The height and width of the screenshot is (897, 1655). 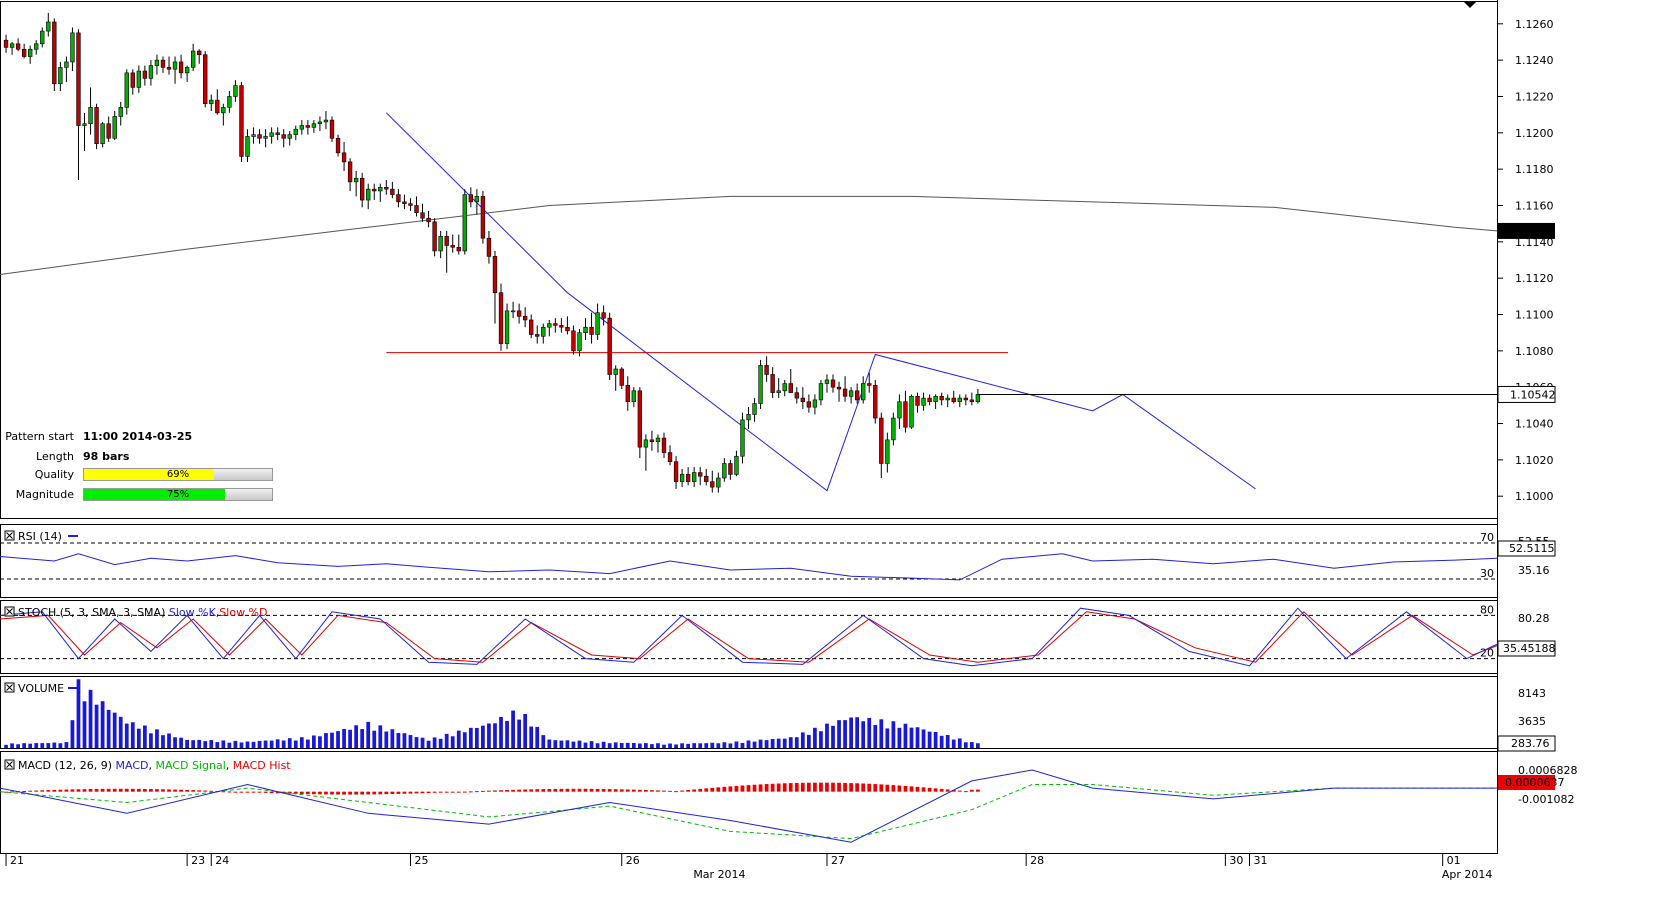 What do you see at coordinates (1454, 860) in the screenshot?
I see `day-label: 01` at bounding box center [1454, 860].